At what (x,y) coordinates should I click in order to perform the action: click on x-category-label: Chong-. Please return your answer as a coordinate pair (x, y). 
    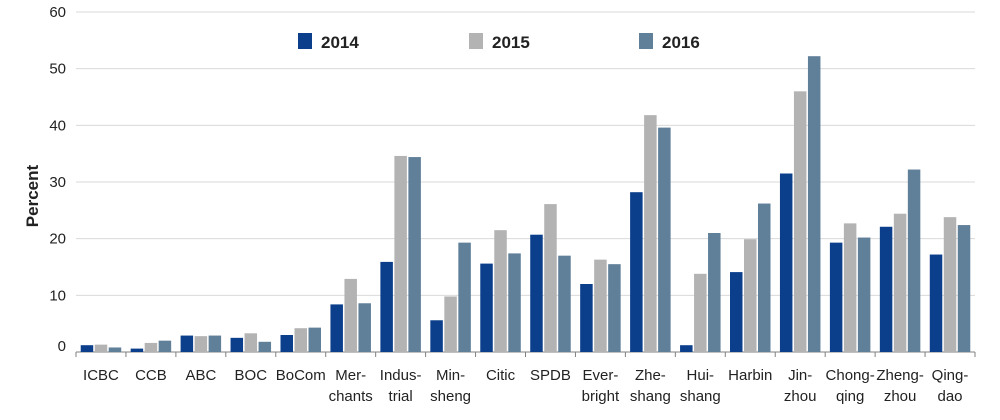
    Looking at the image, I should click on (850, 375).